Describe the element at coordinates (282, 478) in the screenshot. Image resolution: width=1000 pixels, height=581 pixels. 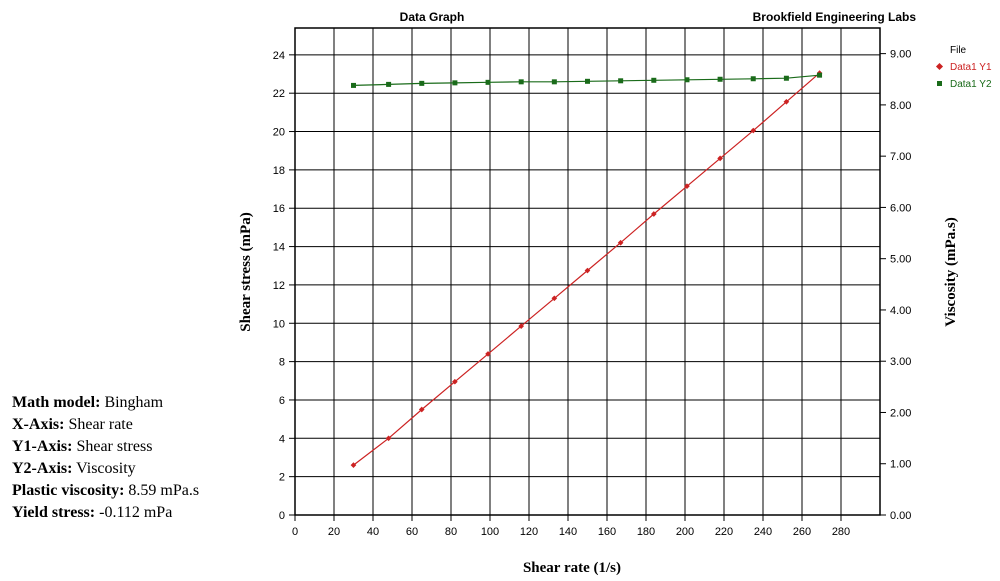
I see `y1-tick-label: 2` at that location.